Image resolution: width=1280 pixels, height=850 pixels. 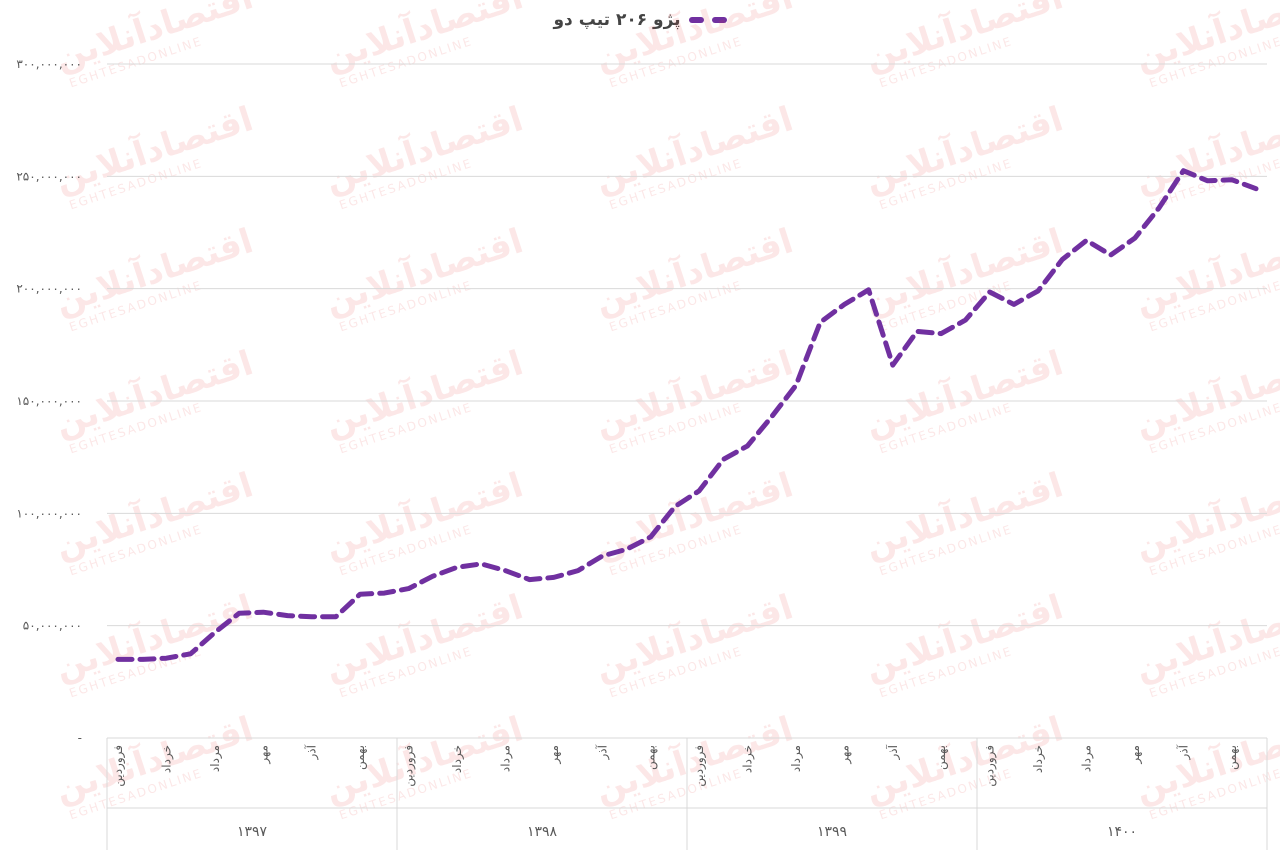 I want to click on y-tick-label: ۱۵۰,۰۰۰,۰۰۰, so click(x=49, y=401).